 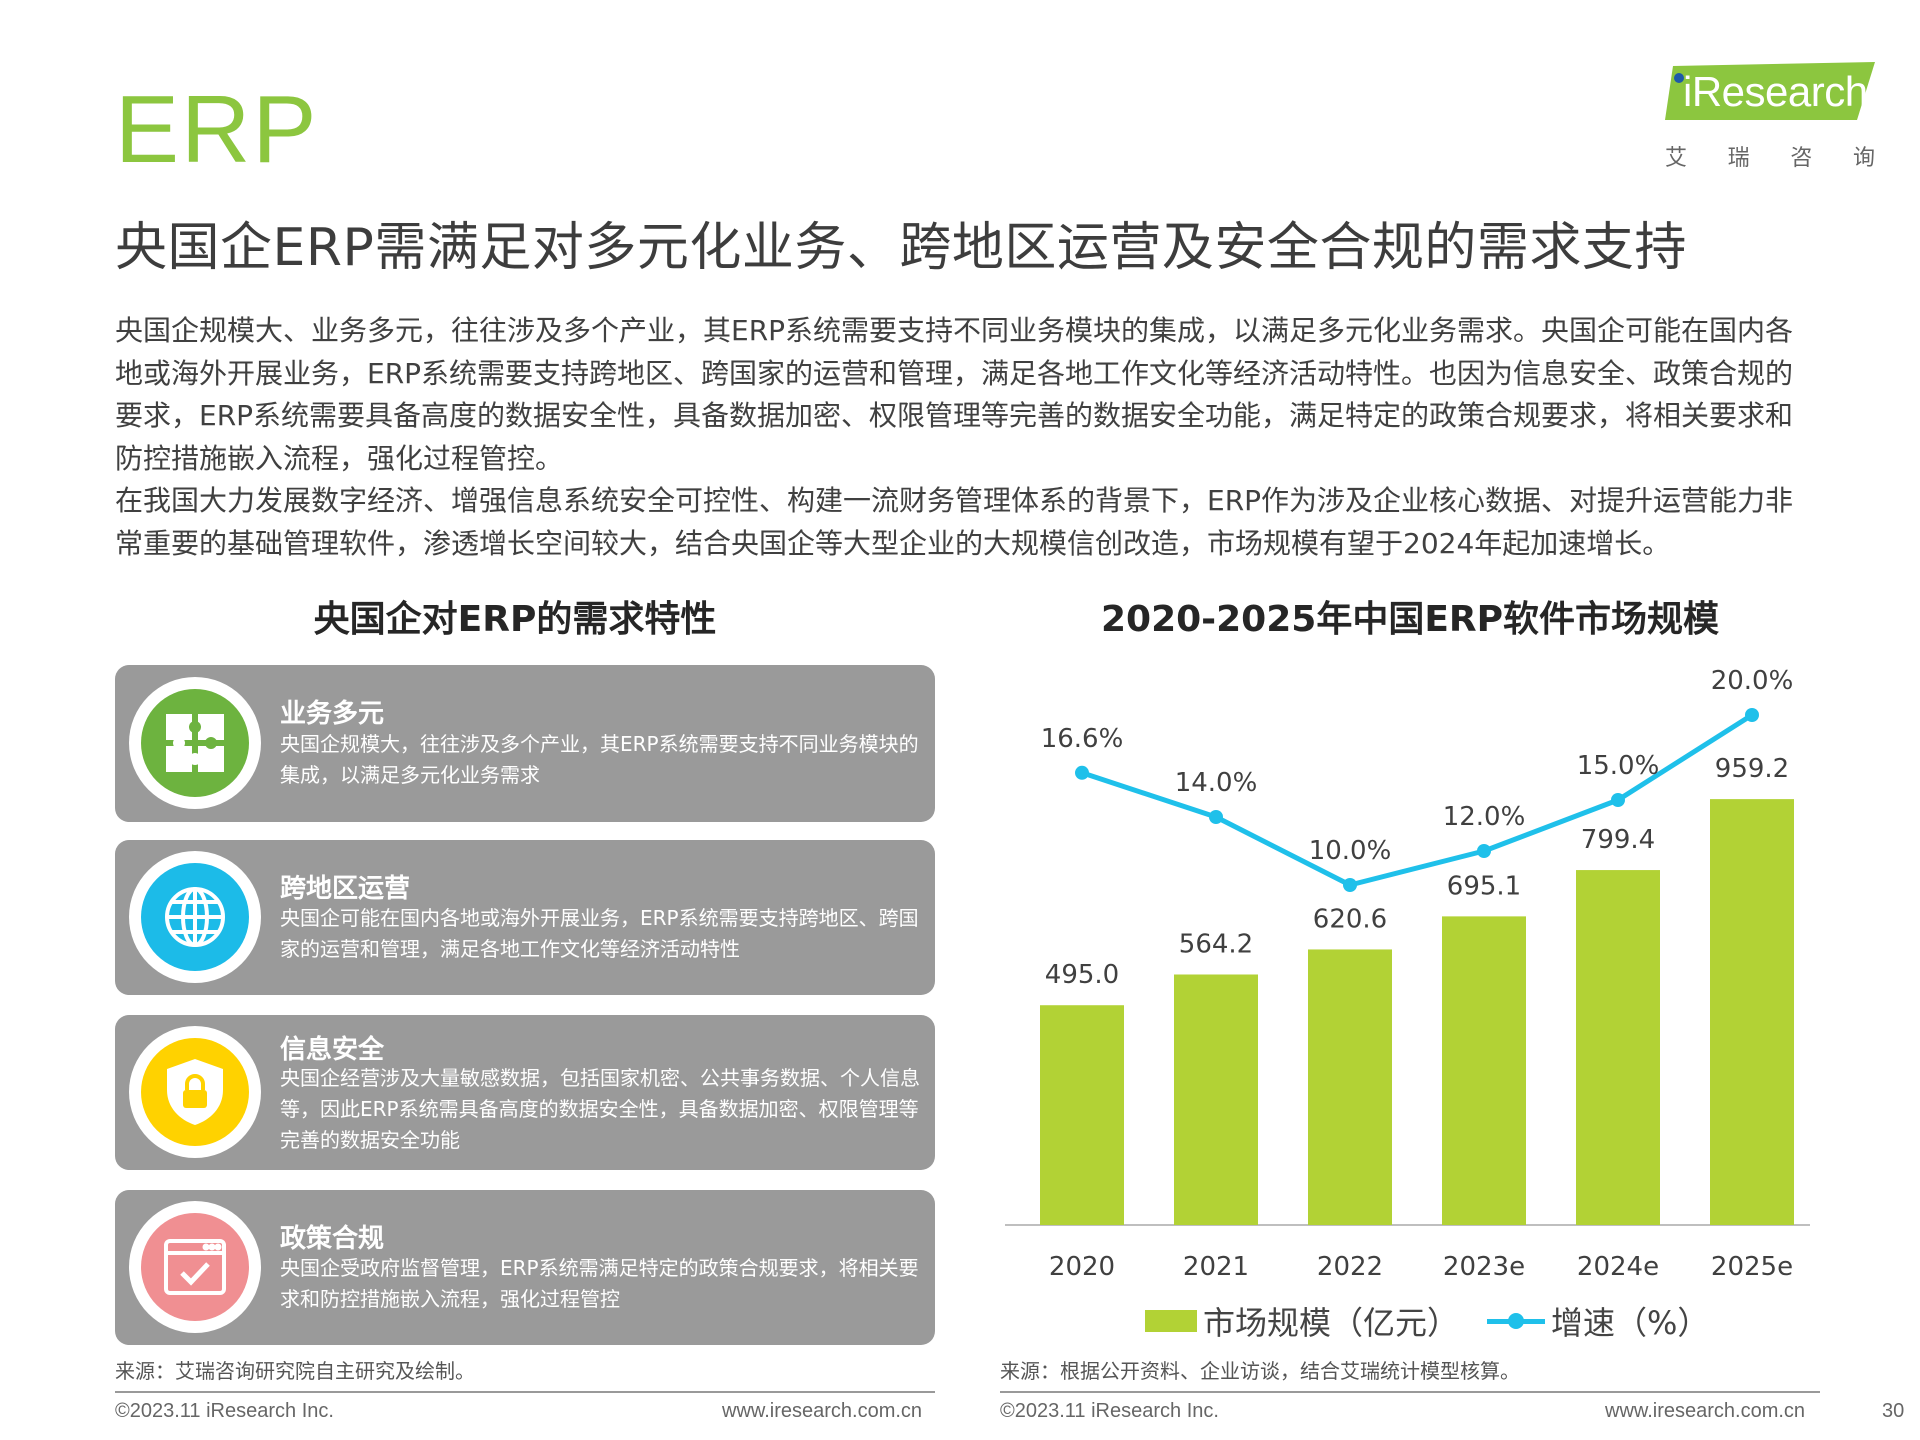 What do you see at coordinates (1752, 769) in the screenshot?
I see `bar-value-label: 959.2` at bounding box center [1752, 769].